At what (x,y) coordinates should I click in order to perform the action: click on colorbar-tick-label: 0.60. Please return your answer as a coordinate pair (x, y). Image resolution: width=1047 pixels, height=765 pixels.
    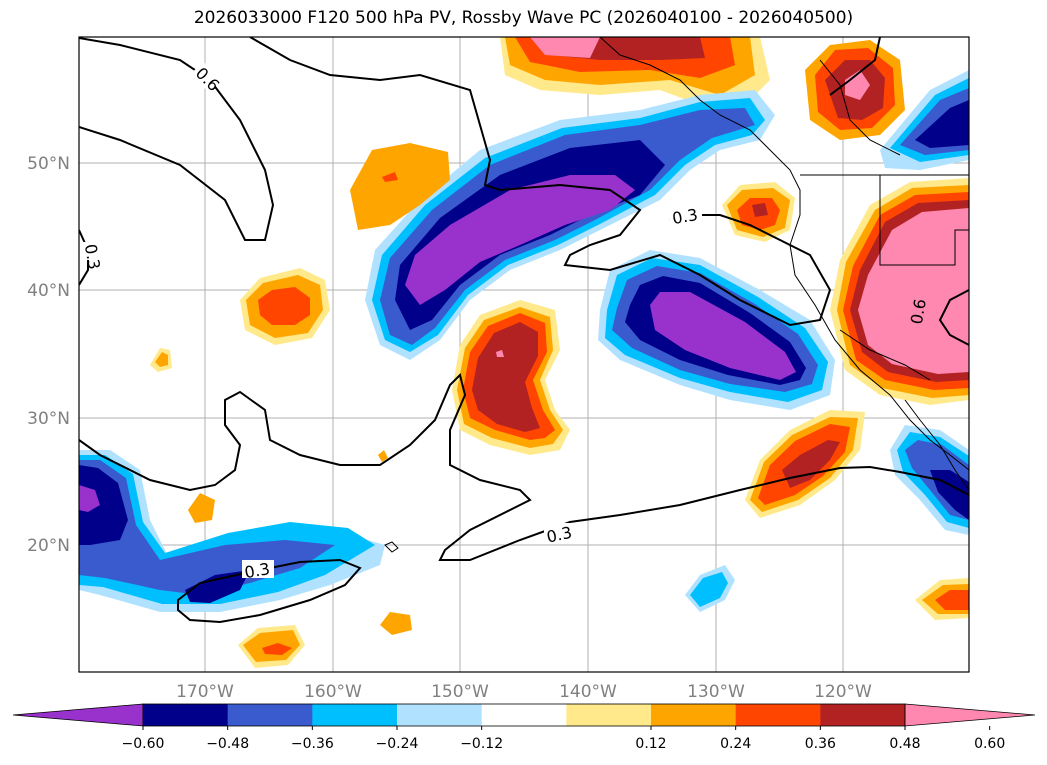
    Looking at the image, I should click on (989, 744).